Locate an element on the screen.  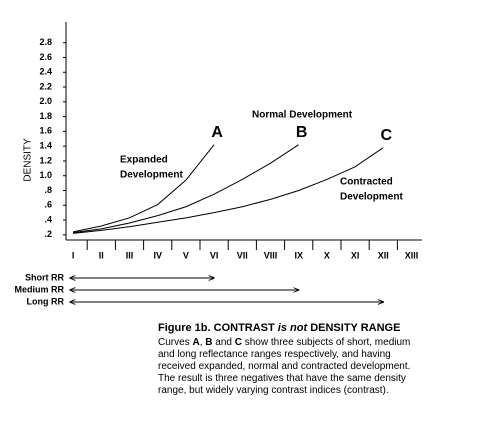
x-tick-label: XI is located at coordinates (355, 255).